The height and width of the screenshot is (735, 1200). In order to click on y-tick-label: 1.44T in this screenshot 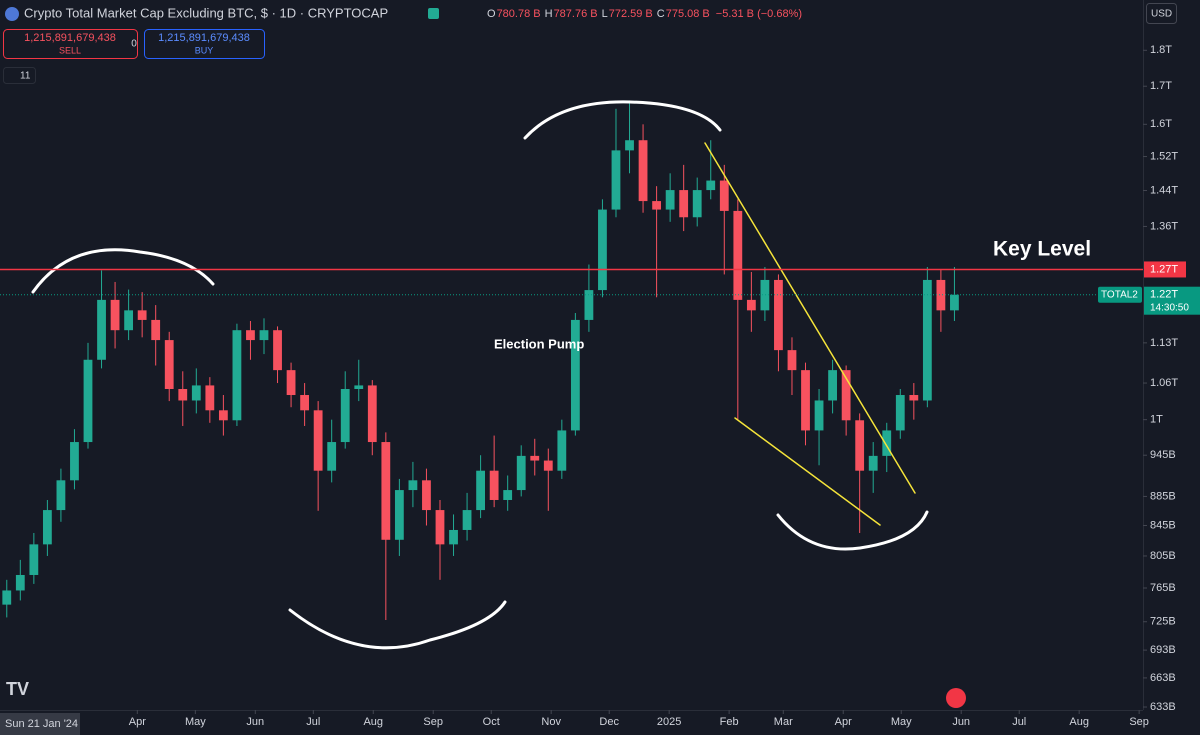, I will do `click(1164, 190)`.